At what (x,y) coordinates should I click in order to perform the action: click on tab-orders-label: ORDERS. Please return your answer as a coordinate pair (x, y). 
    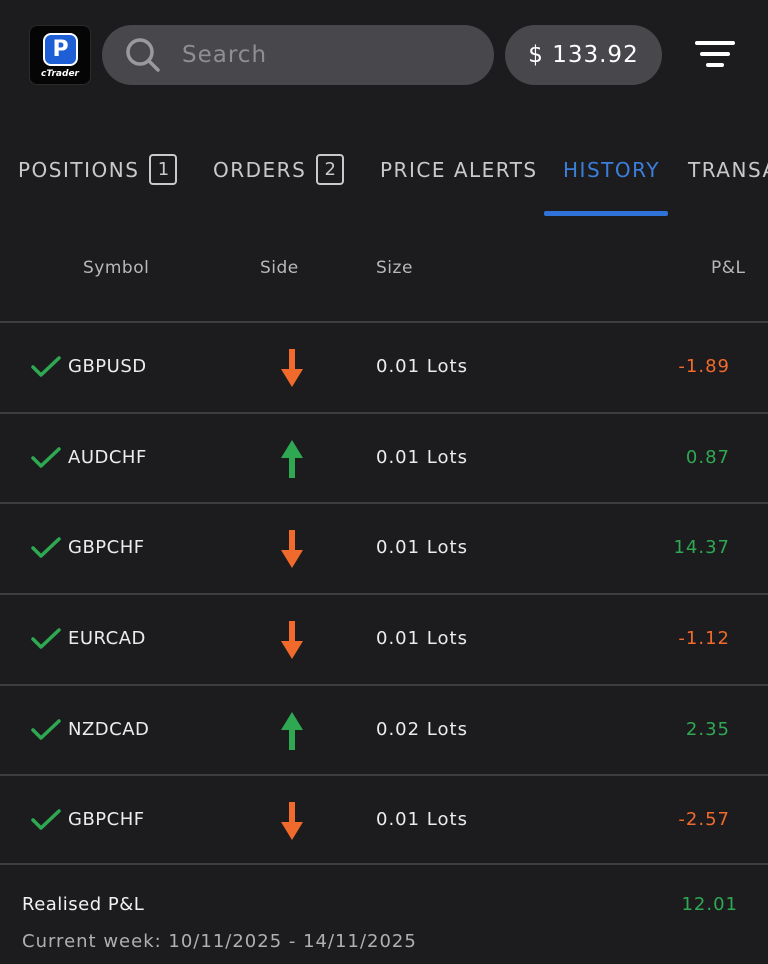
    Looking at the image, I should click on (260, 170).